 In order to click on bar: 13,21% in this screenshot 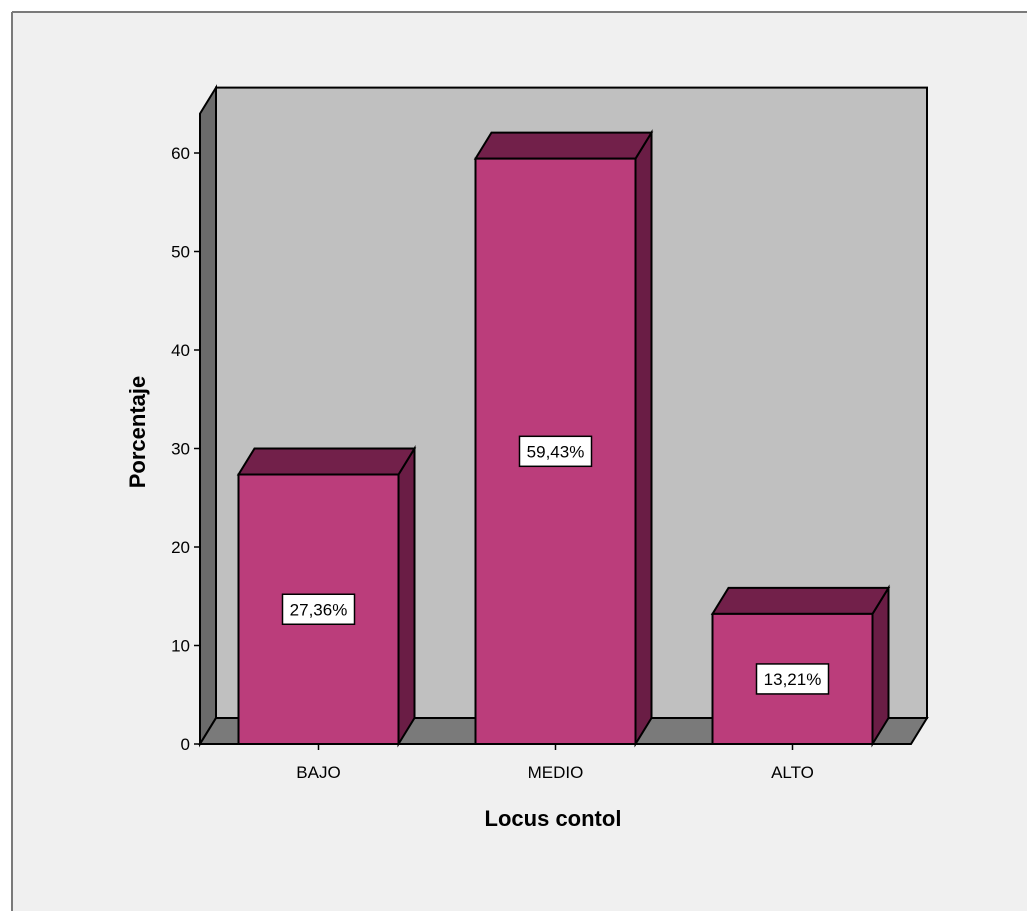, I will do `click(800, 666)`.